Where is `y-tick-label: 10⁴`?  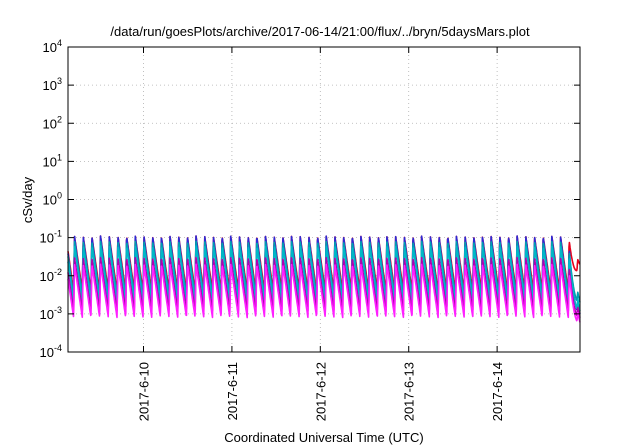 y-tick-label: 10⁴ is located at coordinates (52, 46).